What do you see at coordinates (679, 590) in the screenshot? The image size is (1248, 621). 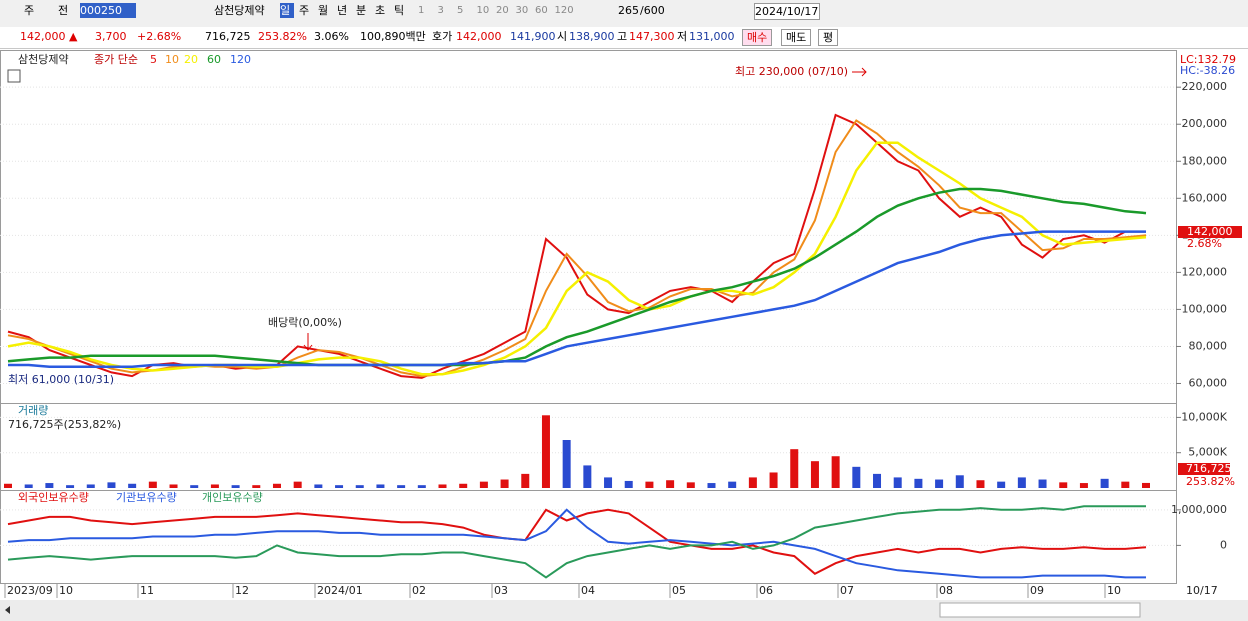 I see `date-label: 05` at bounding box center [679, 590].